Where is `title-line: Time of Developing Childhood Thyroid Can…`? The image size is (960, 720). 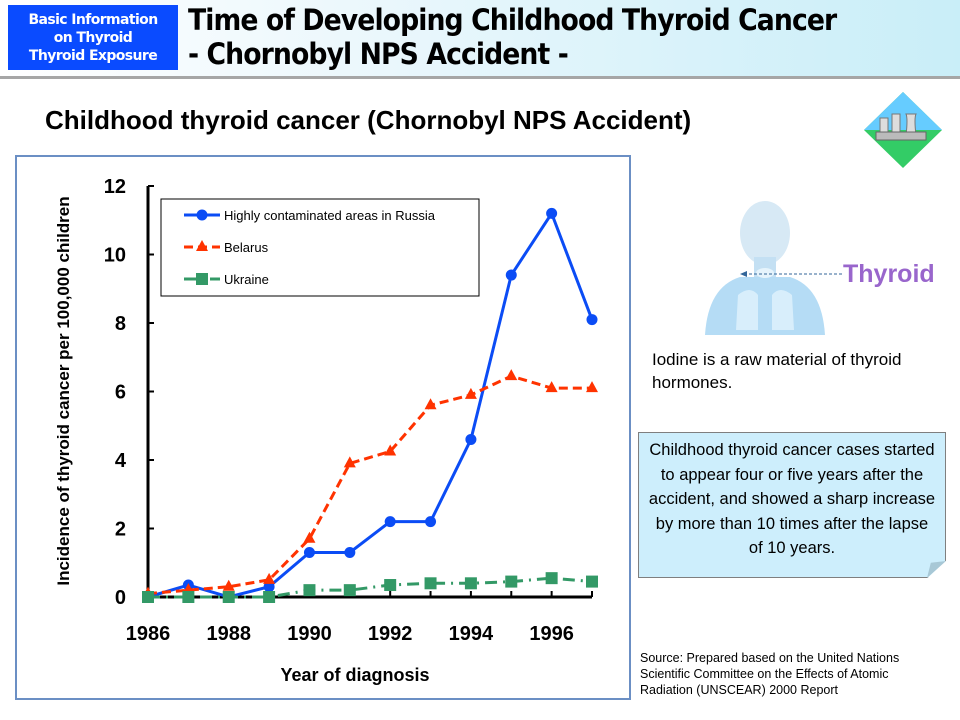
title-line: Time of Developing Childhood Thyroid Can… is located at coordinates (512, 20).